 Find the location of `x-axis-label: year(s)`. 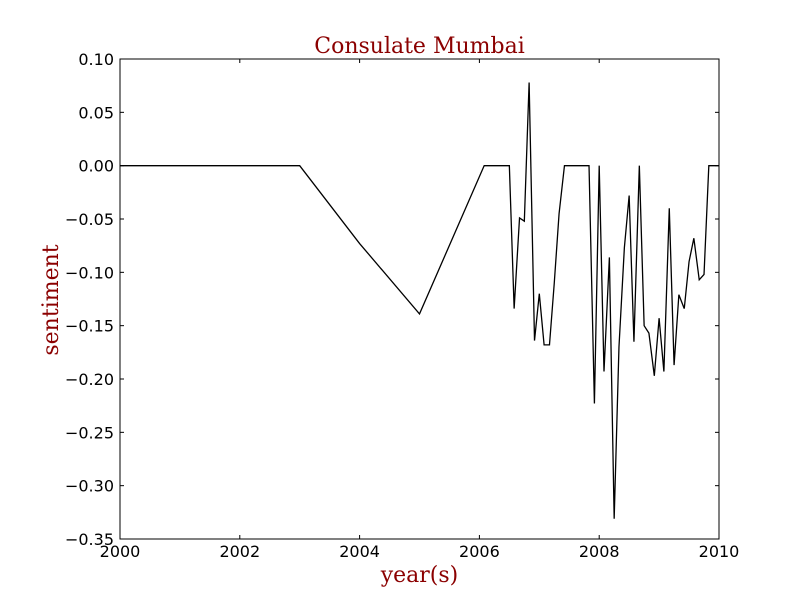

x-axis-label: year(s) is located at coordinates (419, 575).